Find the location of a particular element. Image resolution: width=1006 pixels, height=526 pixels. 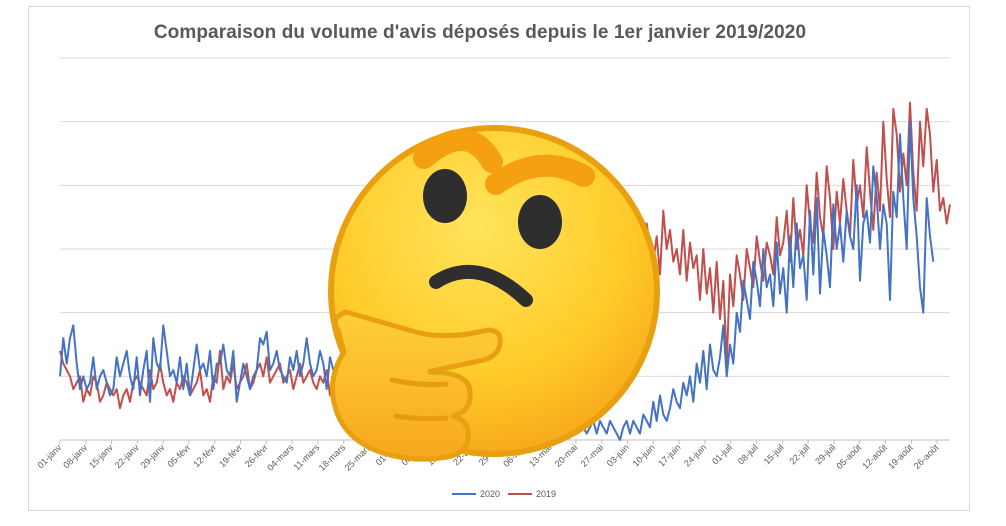

right-eyebrow is located at coordinates (540, 174).